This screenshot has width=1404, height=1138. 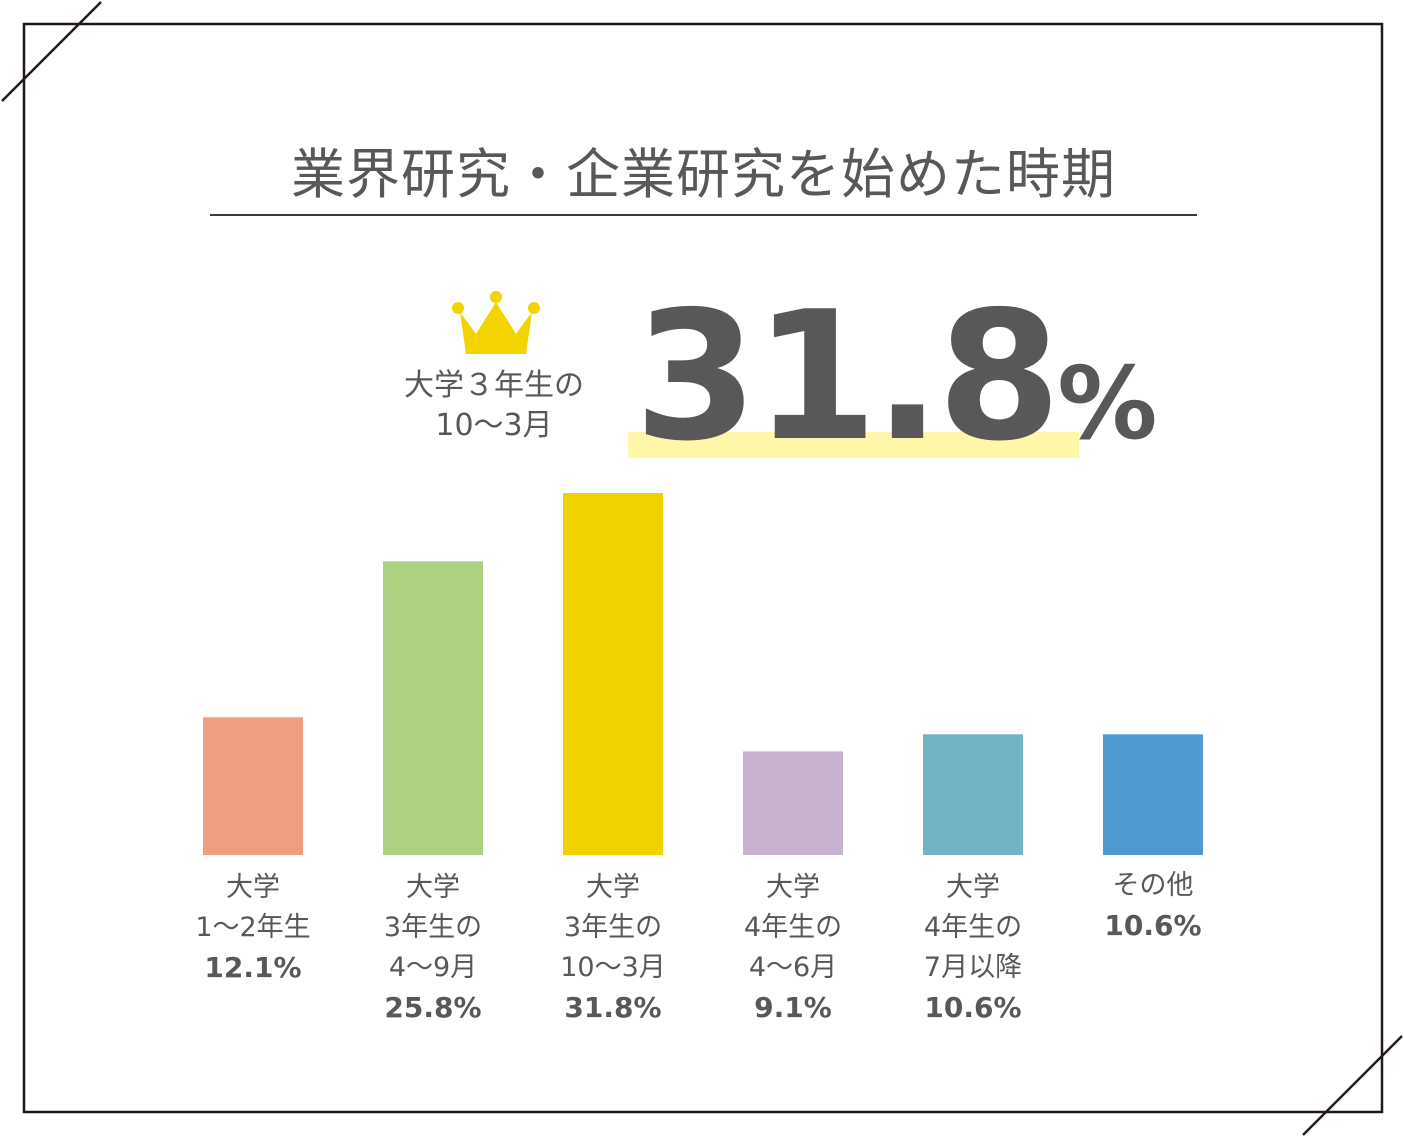 I want to click on value-label-6: 10.6%, so click(x=1153, y=925).